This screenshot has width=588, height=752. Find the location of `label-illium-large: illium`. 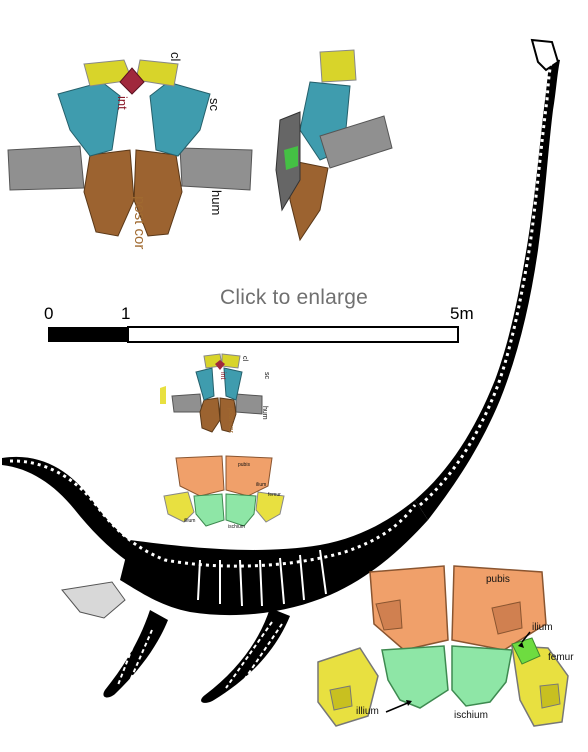

label-illium-large: illium is located at coordinates (367, 711).